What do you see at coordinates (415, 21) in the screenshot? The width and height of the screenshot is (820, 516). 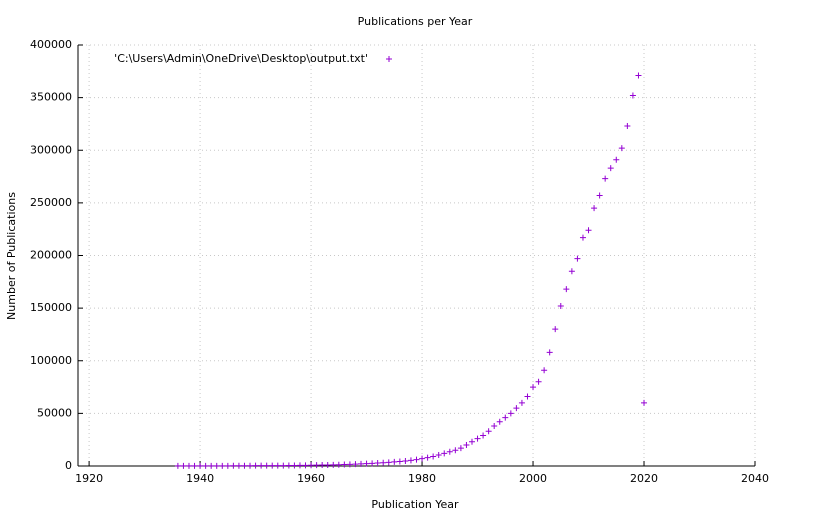 I see `chart-title: Publications per Year` at bounding box center [415, 21].